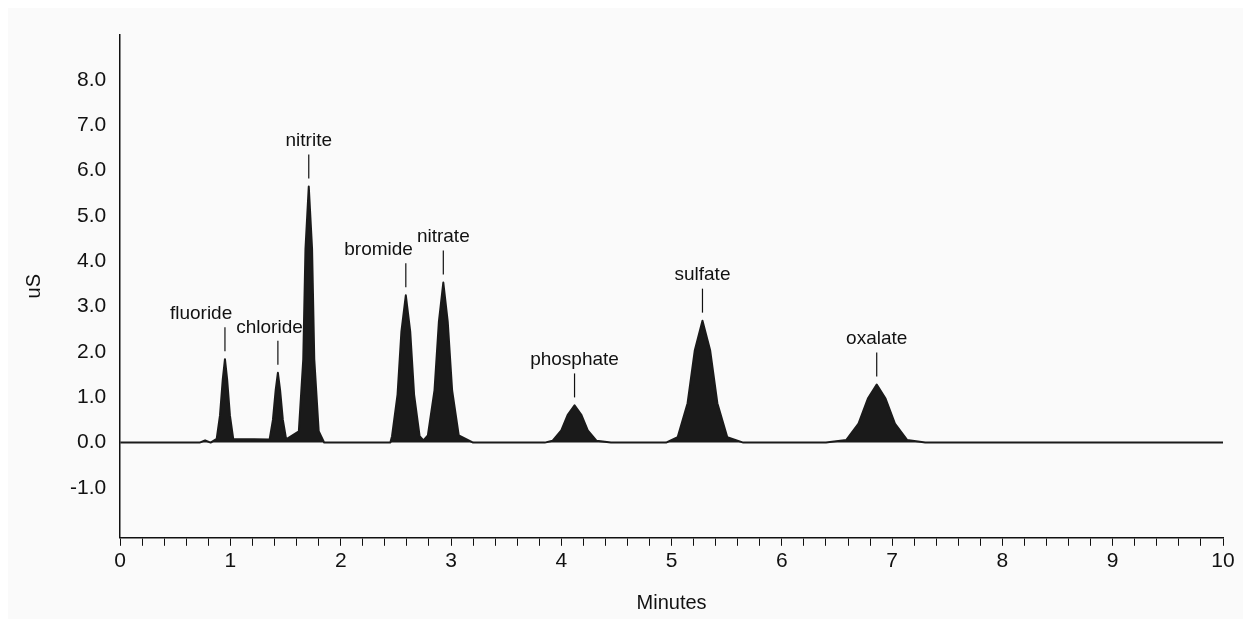 This screenshot has height=627, width=1251. Describe the element at coordinates (269, 326) in the screenshot. I see `annotation: chloride` at that location.